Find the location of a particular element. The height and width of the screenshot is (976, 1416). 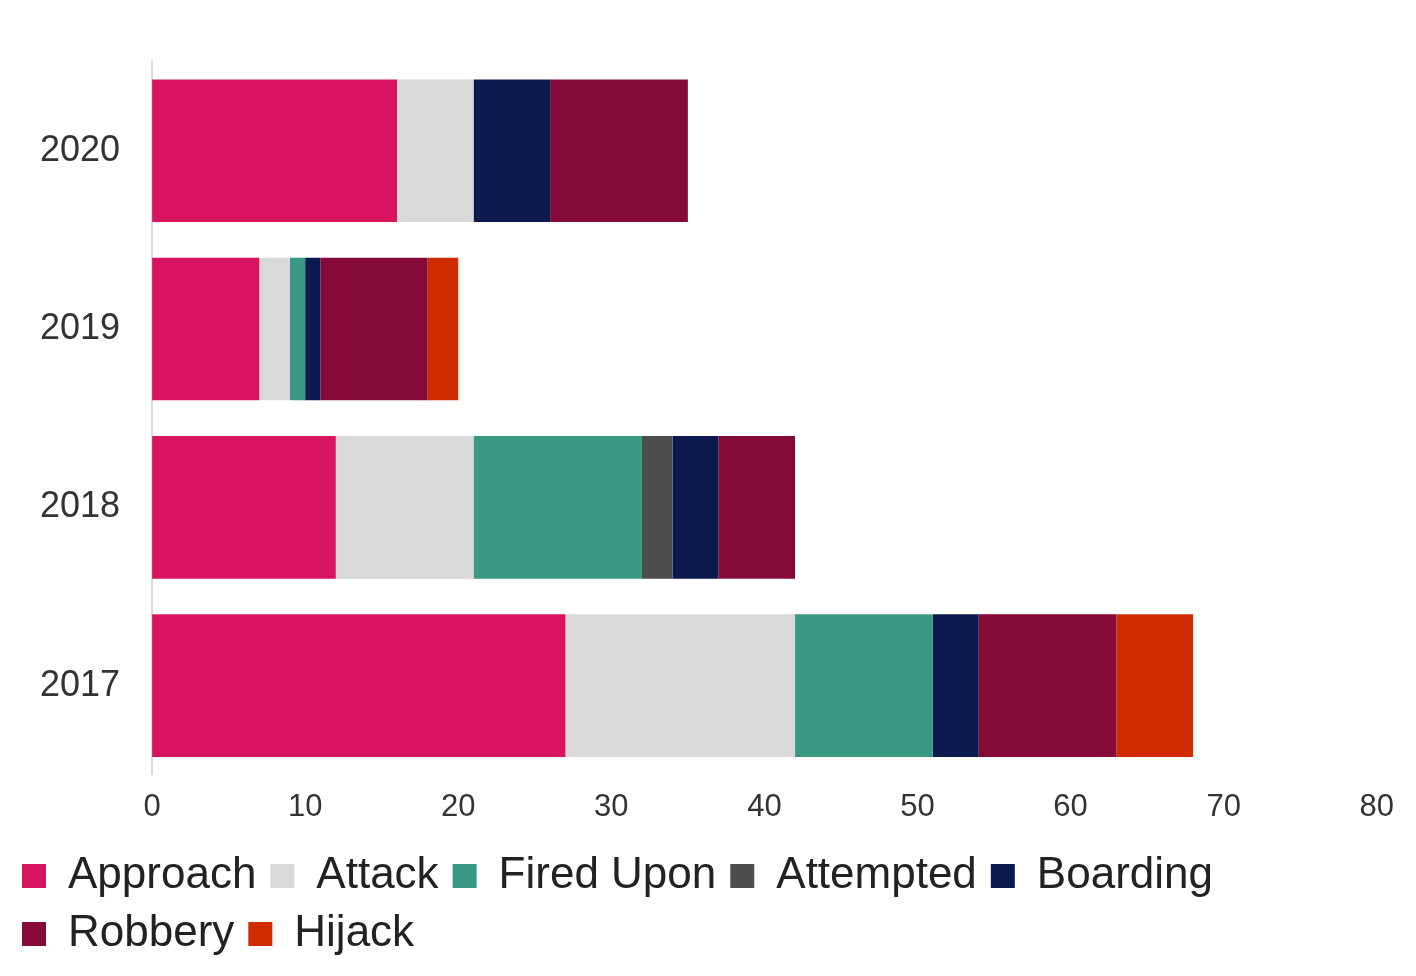

legend-label: Attempted is located at coordinates (876, 873).